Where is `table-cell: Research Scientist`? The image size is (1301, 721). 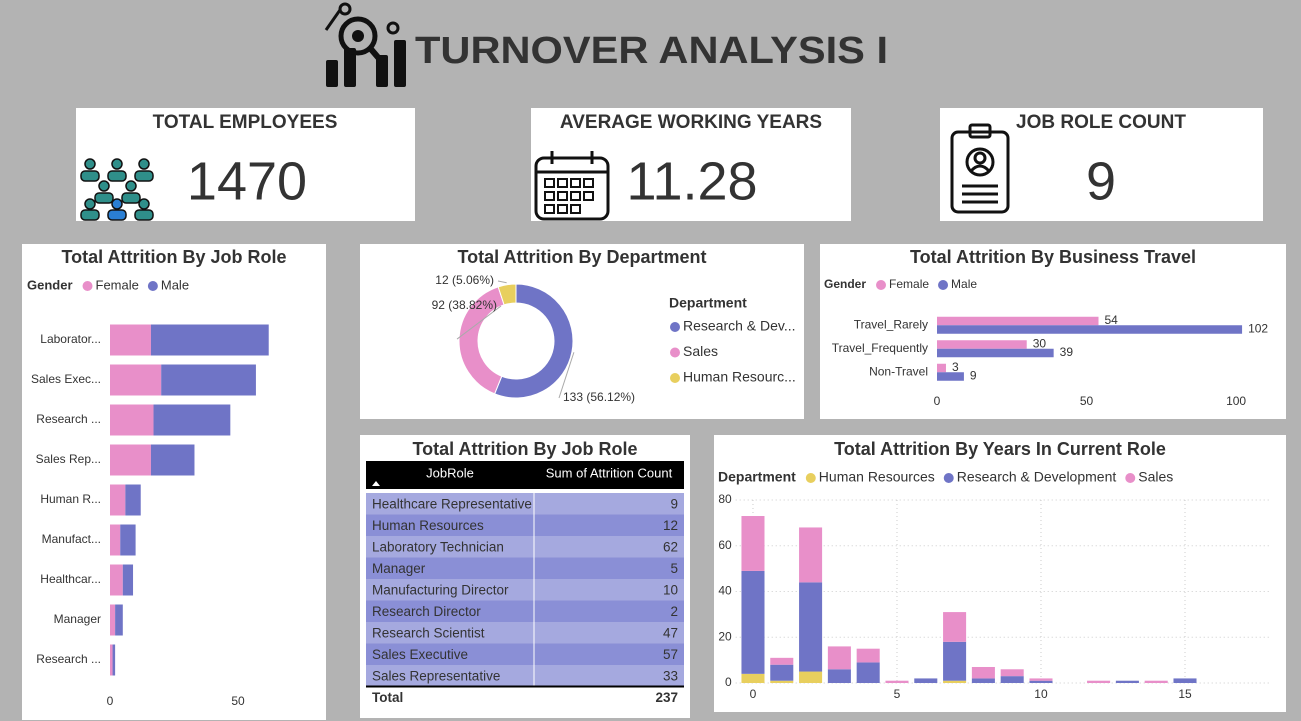 table-cell: Research Scientist is located at coordinates (428, 632).